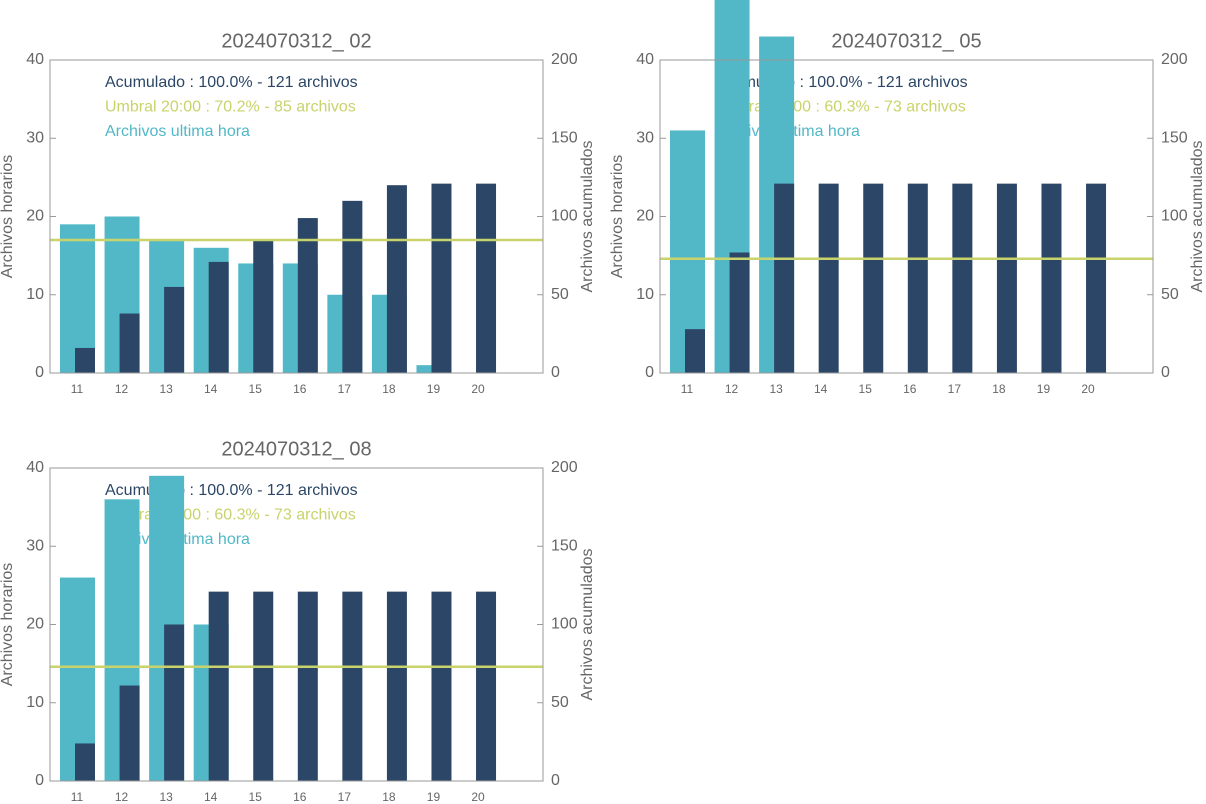  What do you see at coordinates (177, 131) in the screenshot?
I see `legend-entry: Archivos ultima hora` at bounding box center [177, 131].